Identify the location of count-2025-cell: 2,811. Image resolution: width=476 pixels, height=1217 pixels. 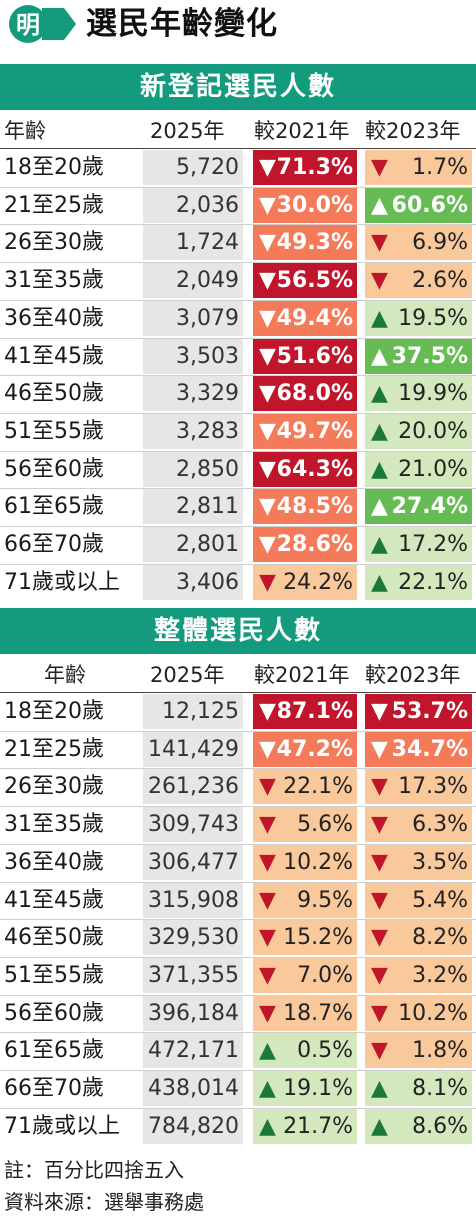
(193, 507).